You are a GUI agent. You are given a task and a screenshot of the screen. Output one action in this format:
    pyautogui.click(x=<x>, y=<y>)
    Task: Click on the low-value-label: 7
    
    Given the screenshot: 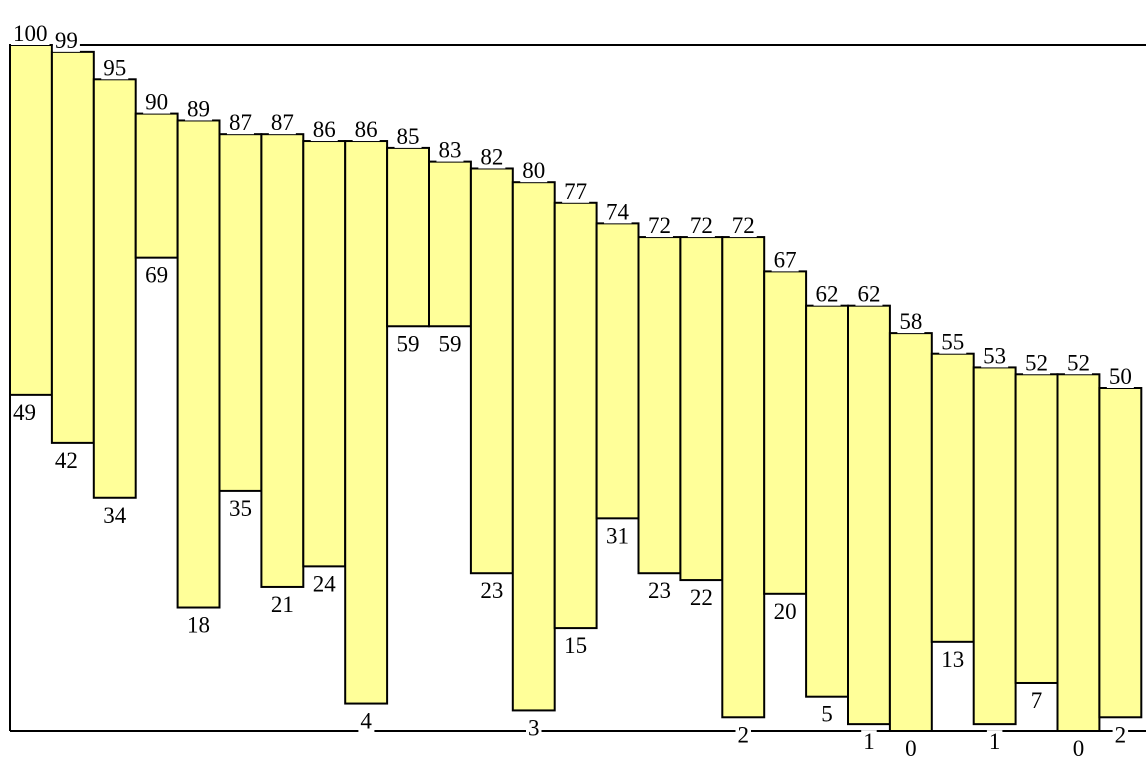 What is the action you would take?
    pyautogui.click(x=1037, y=700)
    